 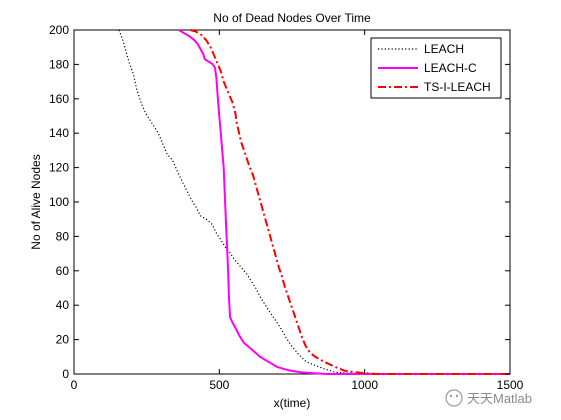 What do you see at coordinates (63, 236) in the screenshot?
I see `y-tick-label: 80` at bounding box center [63, 236].